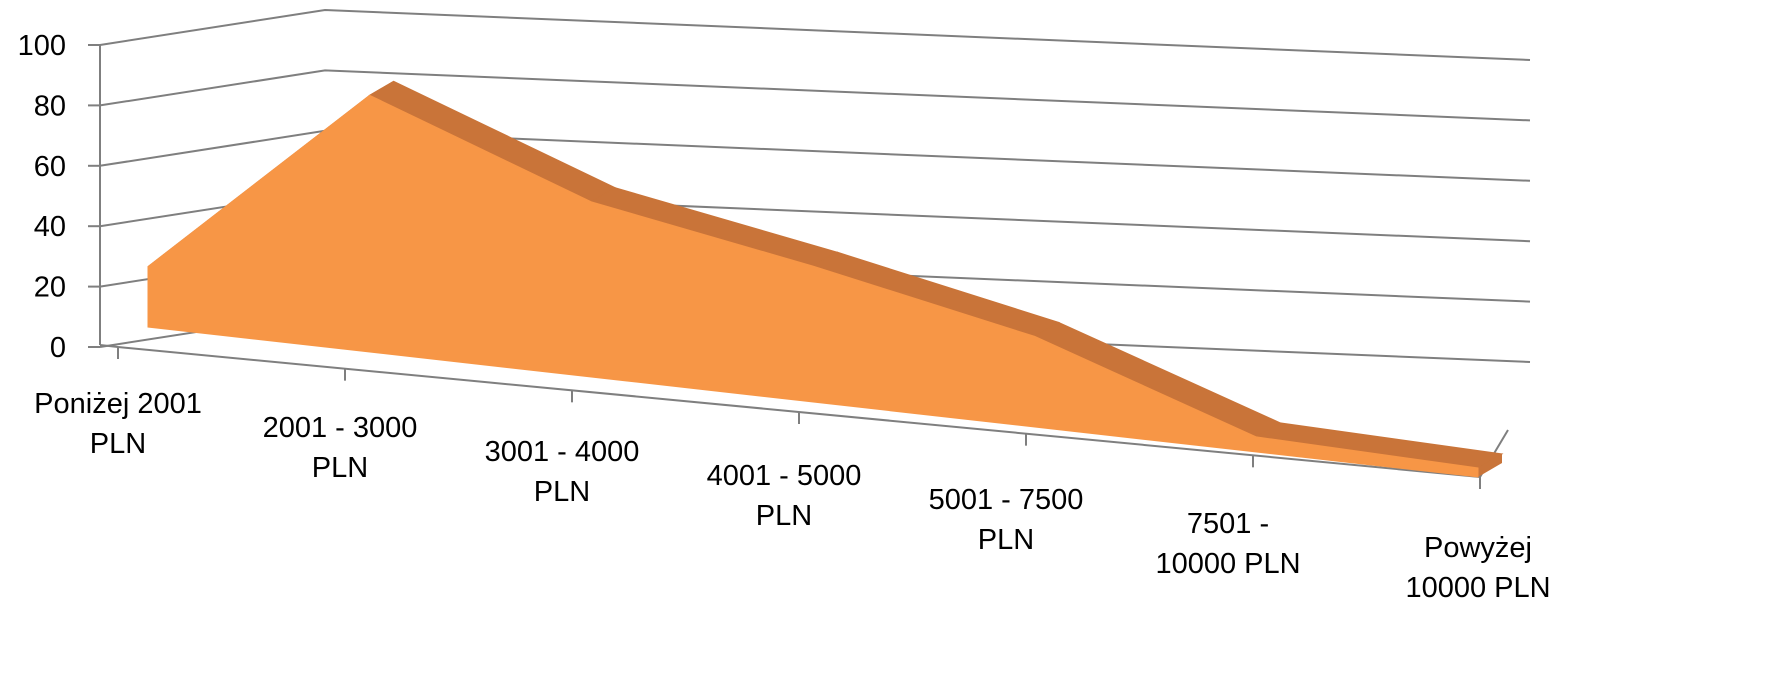 This screenshot has height=693, width=1781. I want to click on area-side-face, so click(1490, 465).